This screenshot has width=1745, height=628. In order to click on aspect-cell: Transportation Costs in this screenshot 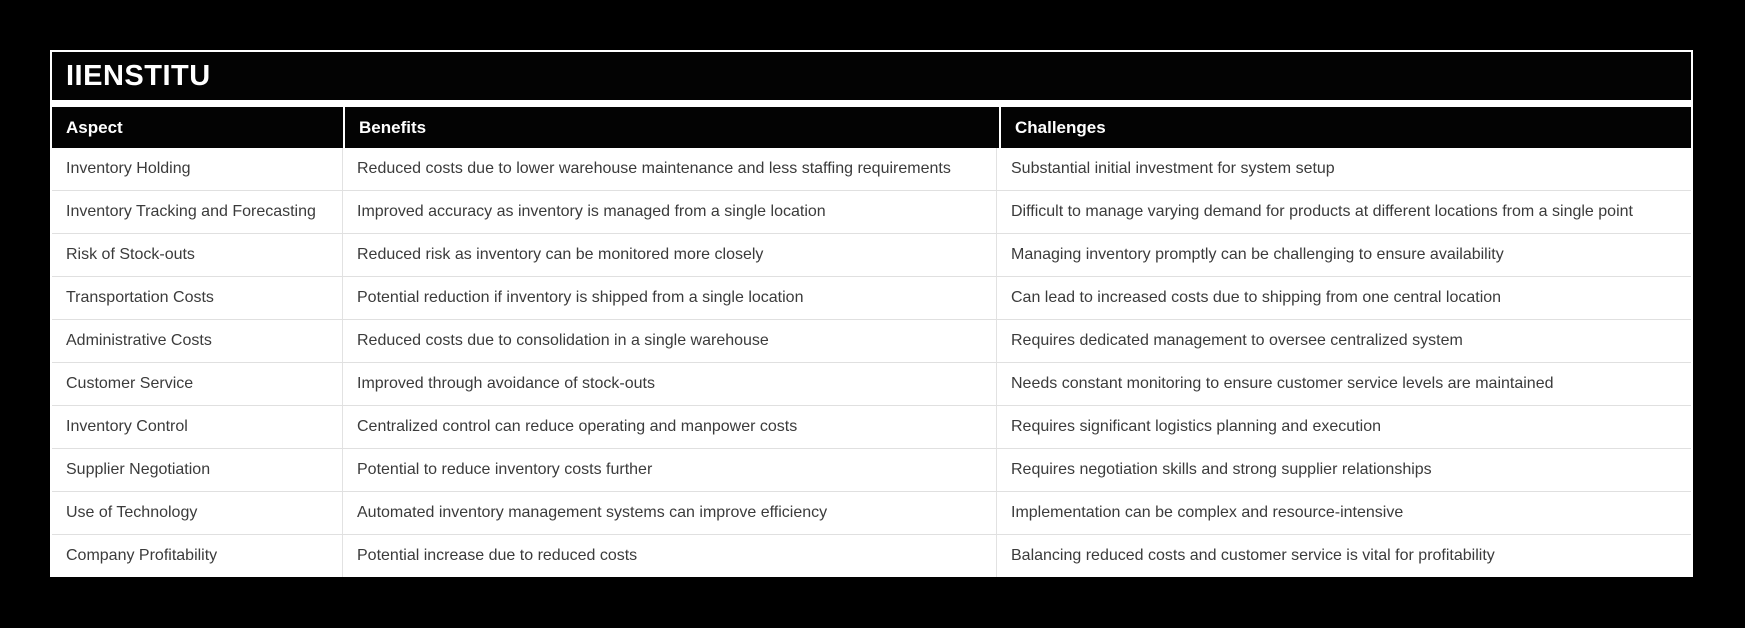, I will do `click(197, 298)`.